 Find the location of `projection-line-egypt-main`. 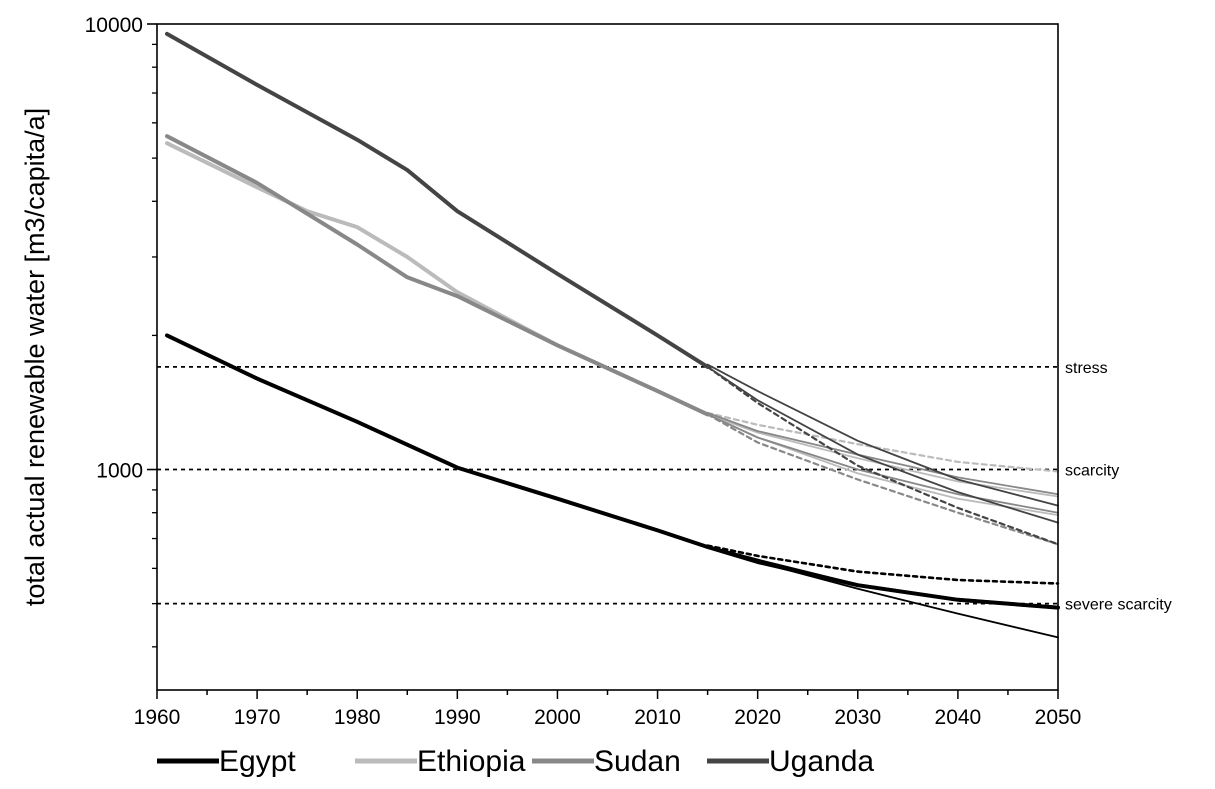

projection-line-egypt-main is located at coordinates (883, 577).